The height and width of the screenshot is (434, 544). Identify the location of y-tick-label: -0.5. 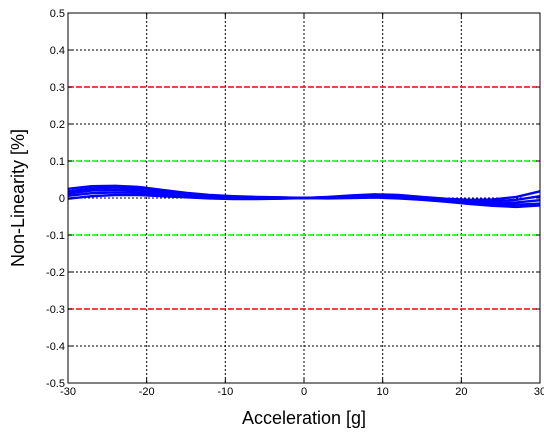
(55, 384).